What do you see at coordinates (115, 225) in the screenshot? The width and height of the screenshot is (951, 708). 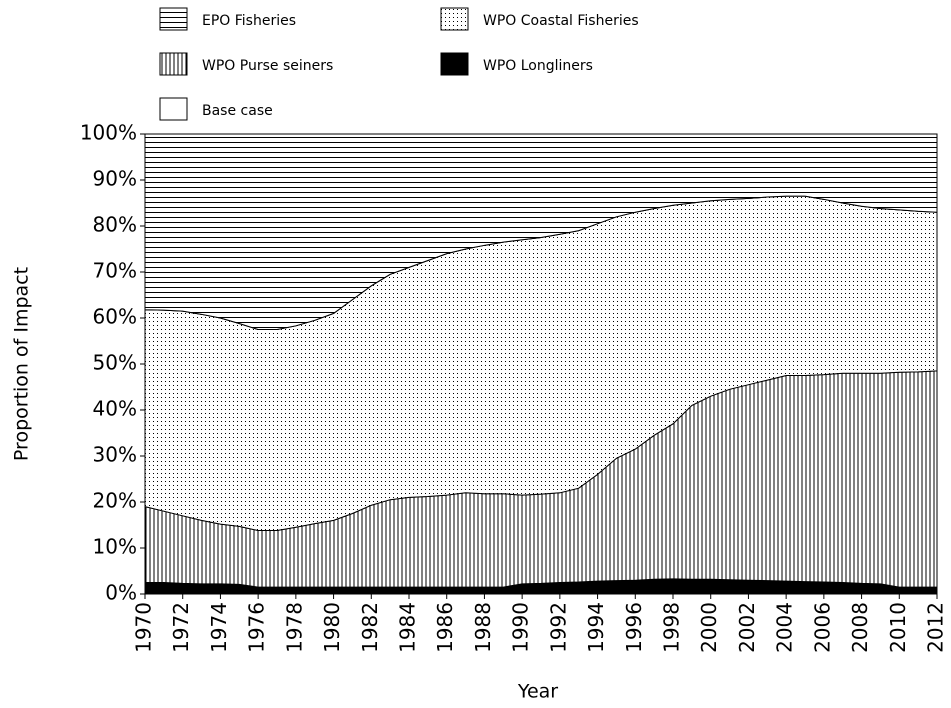 I see `y-tick-label: 80%` at bounding box center [115, 225].